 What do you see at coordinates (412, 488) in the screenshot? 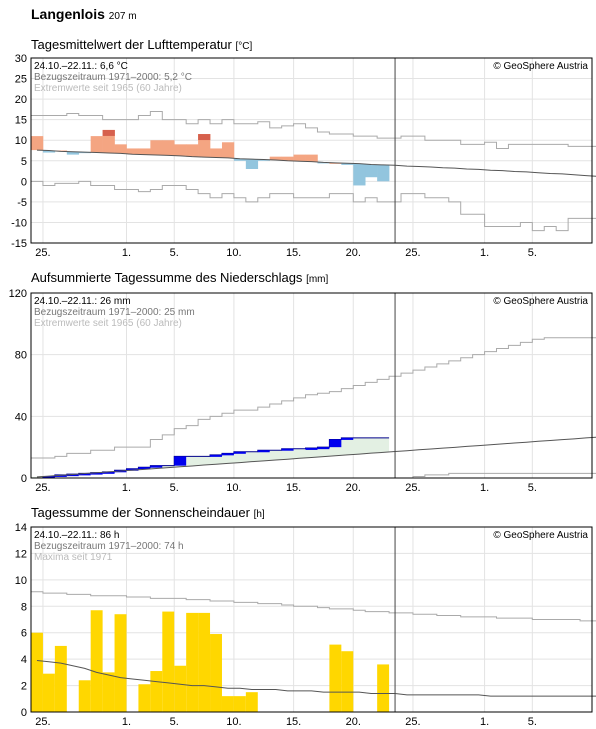
I see `precip-xtick-label: 25.` at bounding box center [412, 488].